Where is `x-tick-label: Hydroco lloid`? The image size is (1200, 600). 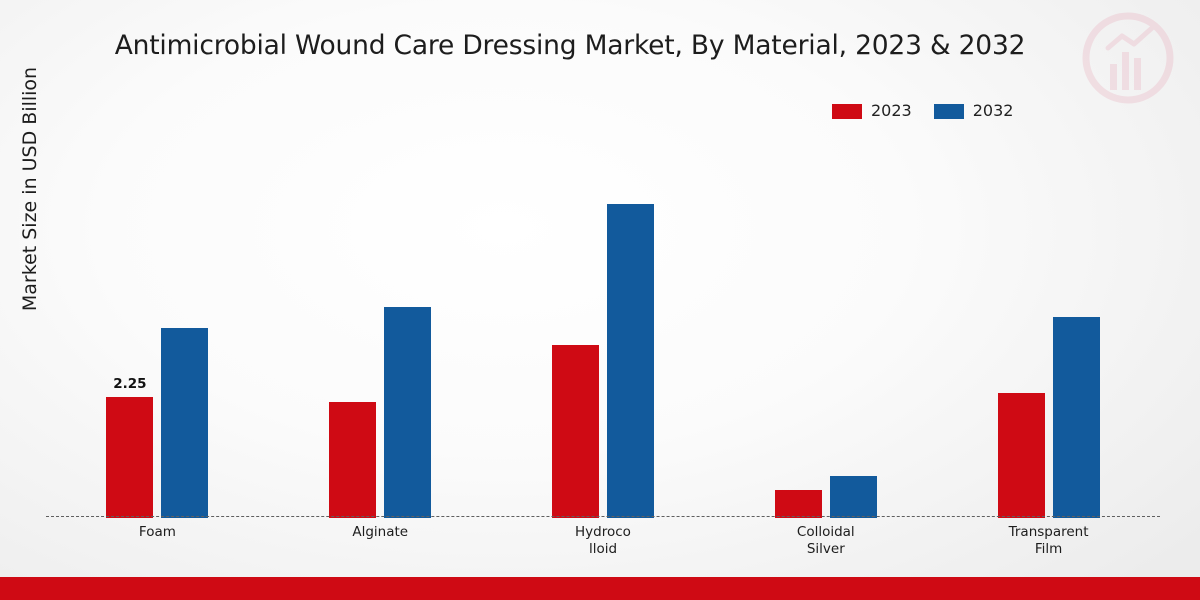 x-tick-label: Hydroco lloid is located at coordinates (603, 540).